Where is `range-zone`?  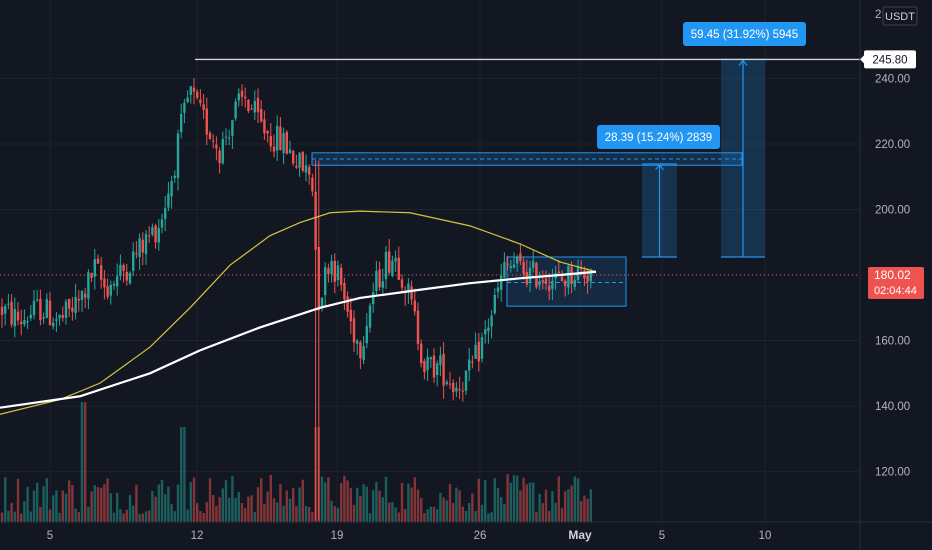
range-zone is located at coordinates (566, 281).